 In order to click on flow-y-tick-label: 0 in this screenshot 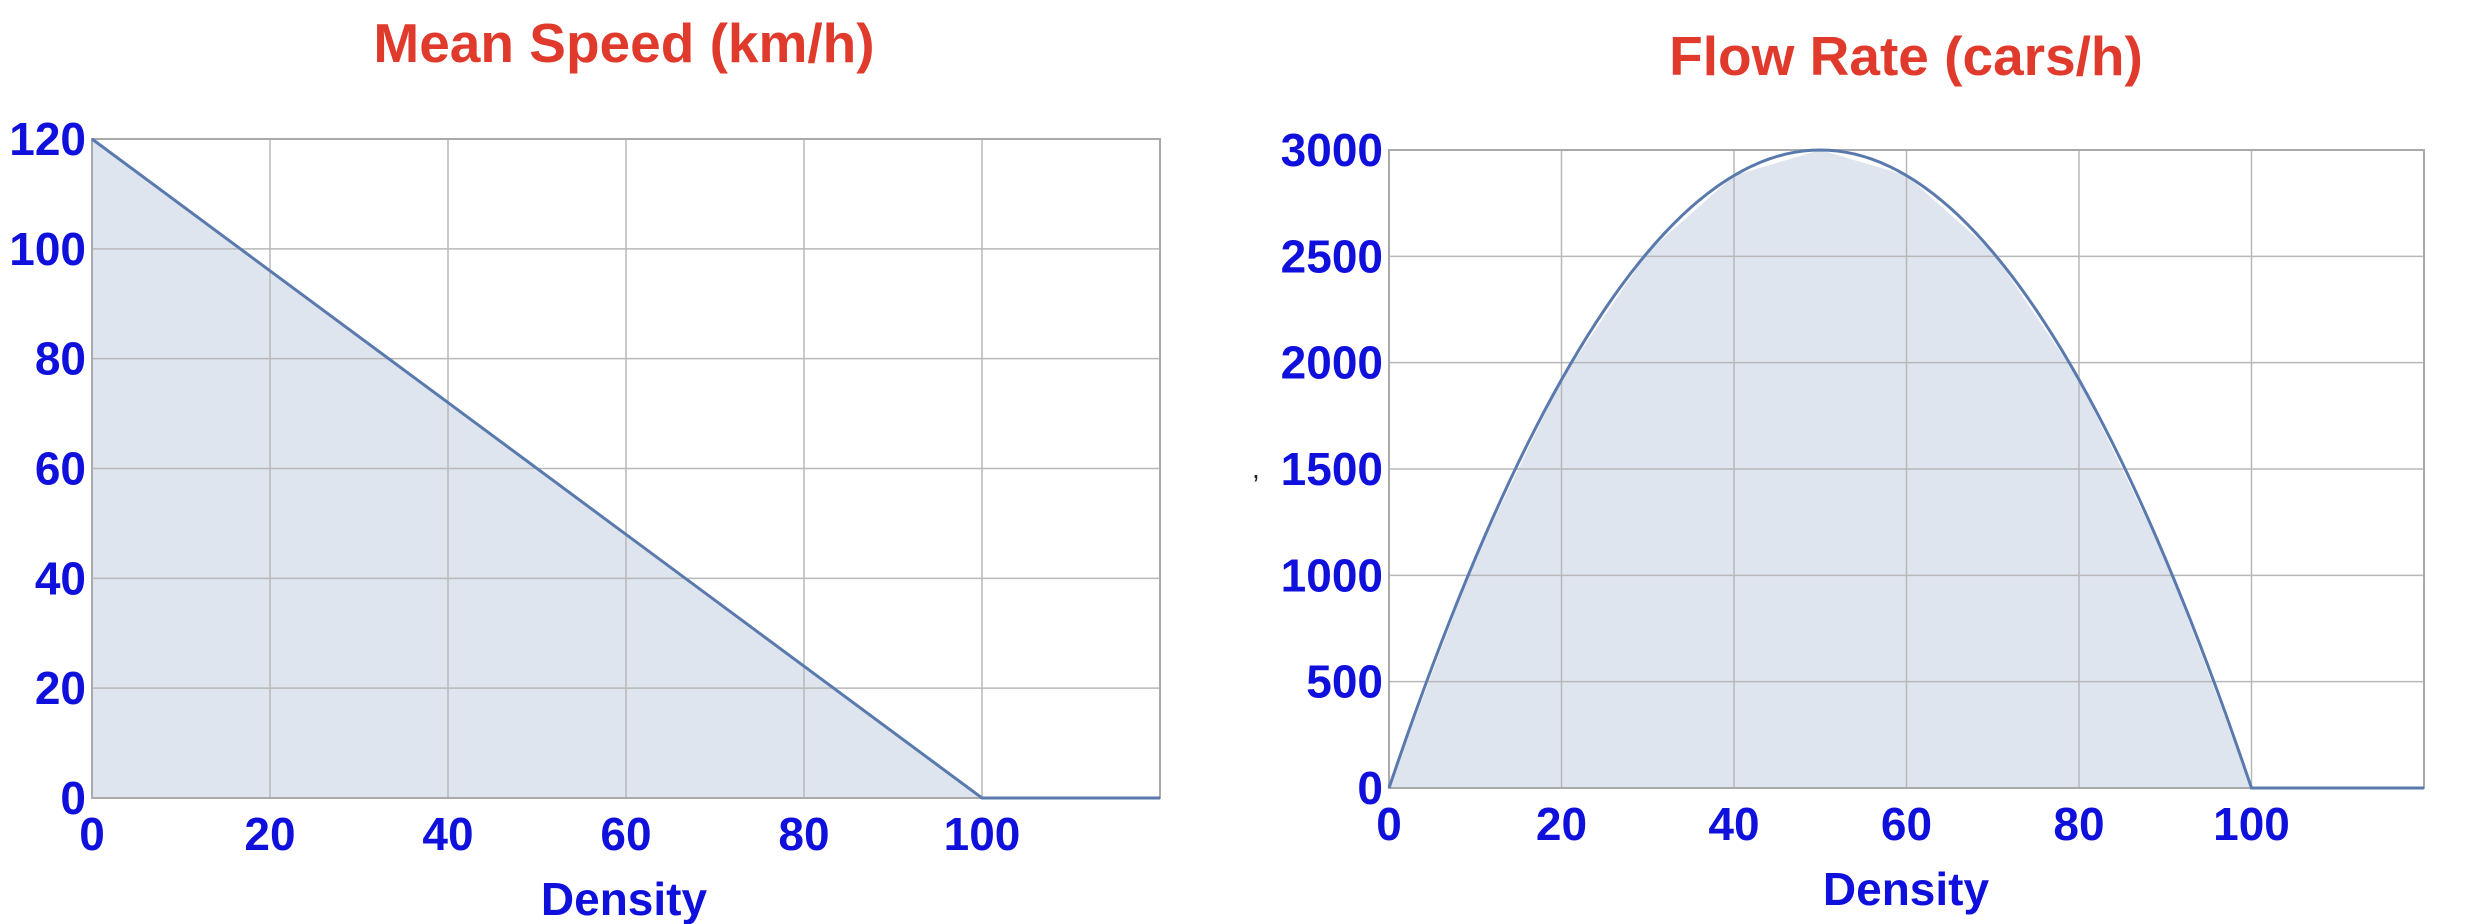, I will do `click(1370, 788)`.